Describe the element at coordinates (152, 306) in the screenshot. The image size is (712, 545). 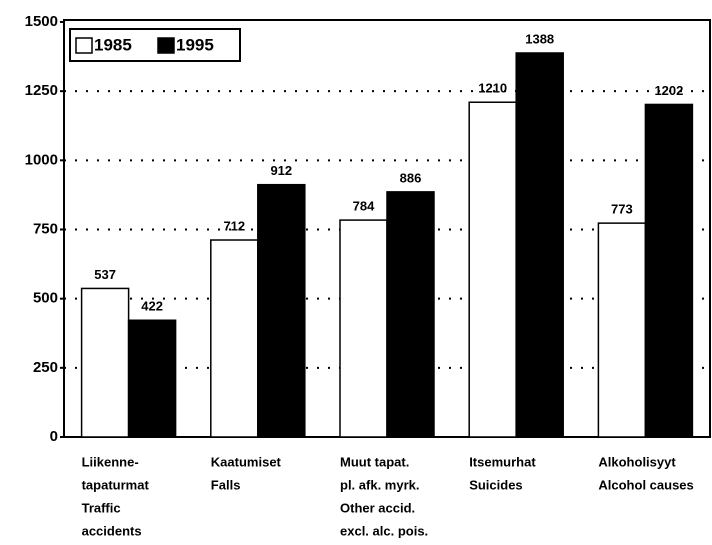
I see `value-label: 422` at that location.